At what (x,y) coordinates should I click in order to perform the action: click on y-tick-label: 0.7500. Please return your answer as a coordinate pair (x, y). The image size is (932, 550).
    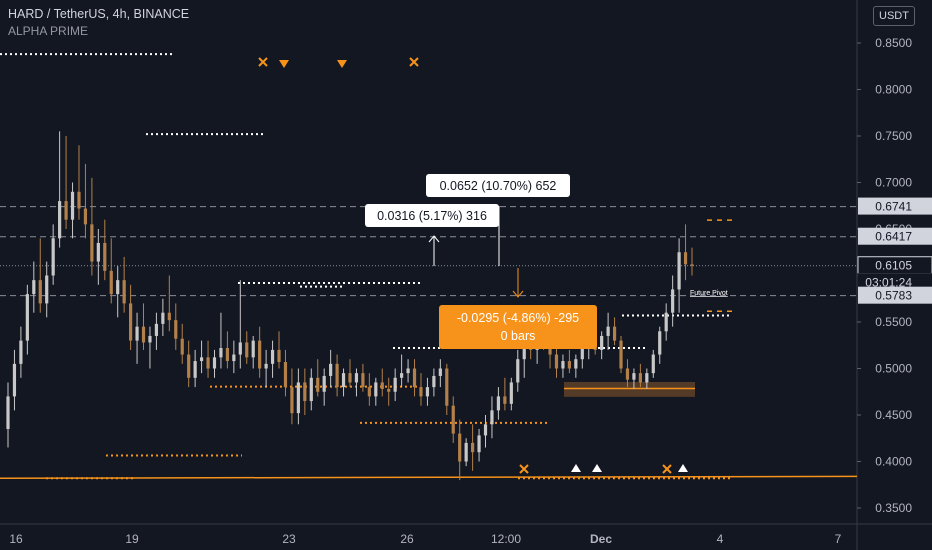
    Looking at the image, I should click on (893, 136).